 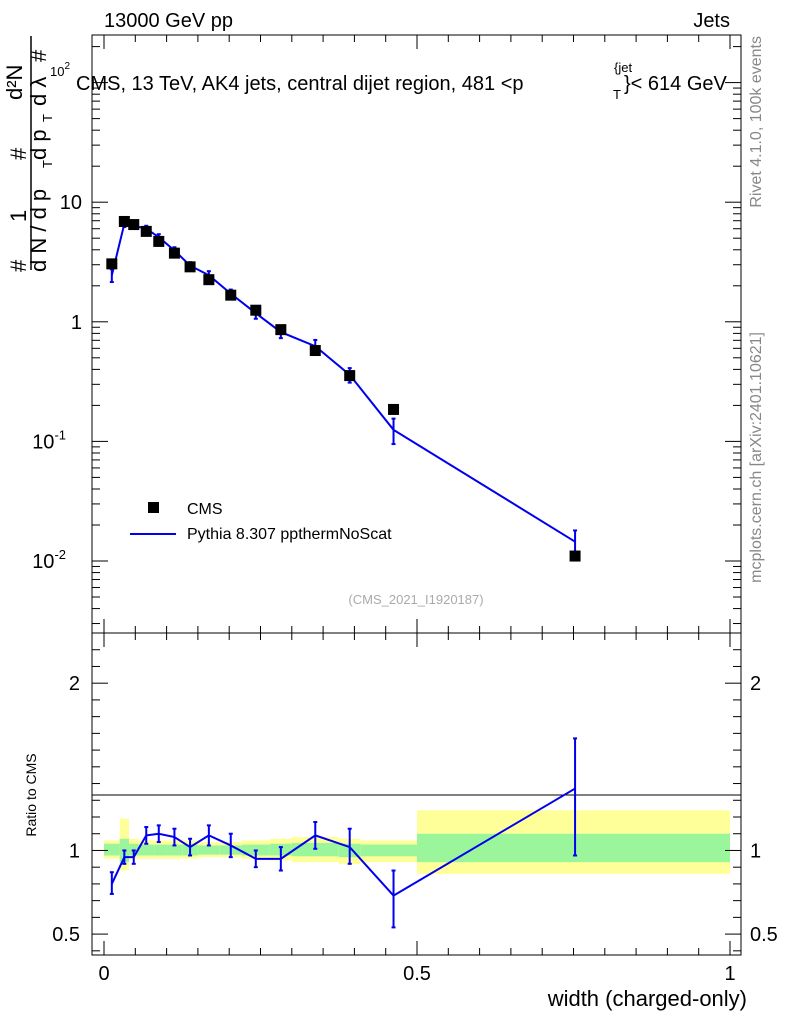 What do you see at coordinates (153, 507) in the screenshot?
I see `legend-data-marker` at bounding box center [153, 507].